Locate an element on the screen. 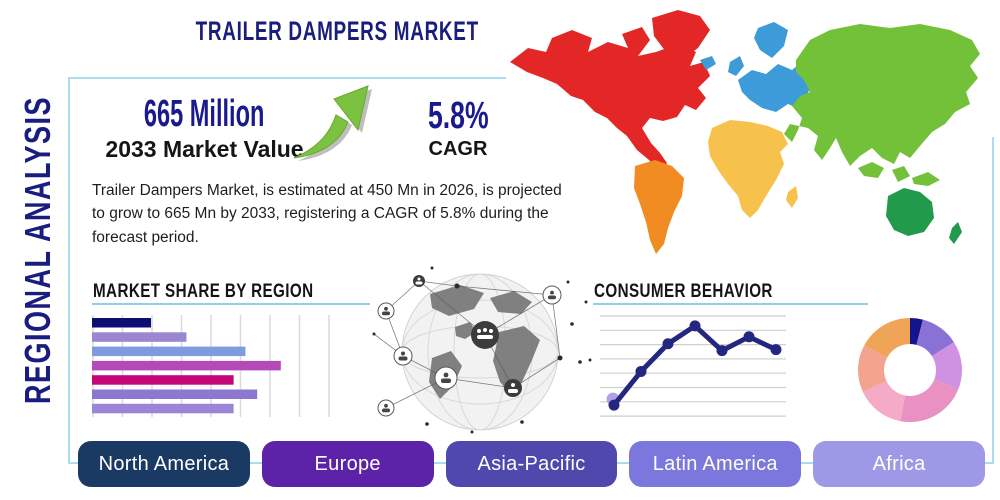 The image size is (1000, 500). consumer-behavior-underline is located at coordinates (730, 304).